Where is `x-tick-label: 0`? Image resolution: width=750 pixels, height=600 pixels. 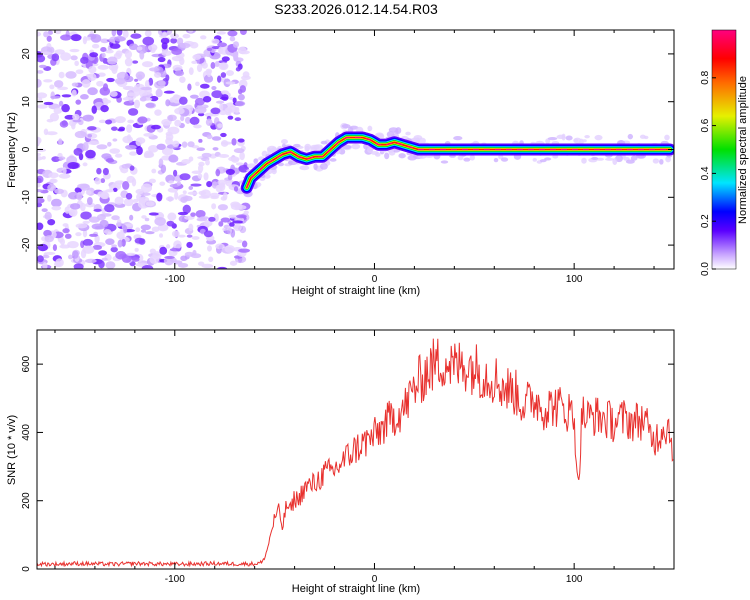
x-tick-label: 0 is located at coordinates (375, 579).